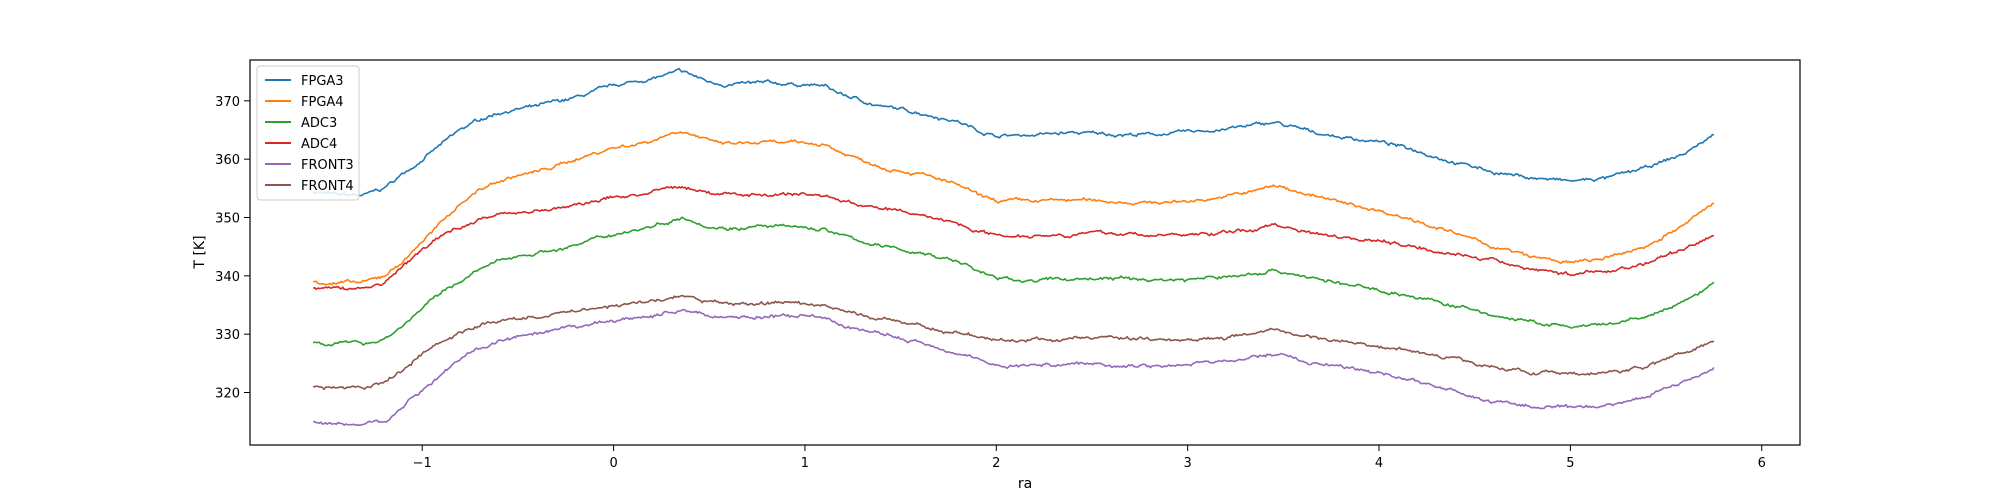 This screenshot has width=2000, height=500. I want to click on legend-label-front3: FRONT3, so click(327, 165).